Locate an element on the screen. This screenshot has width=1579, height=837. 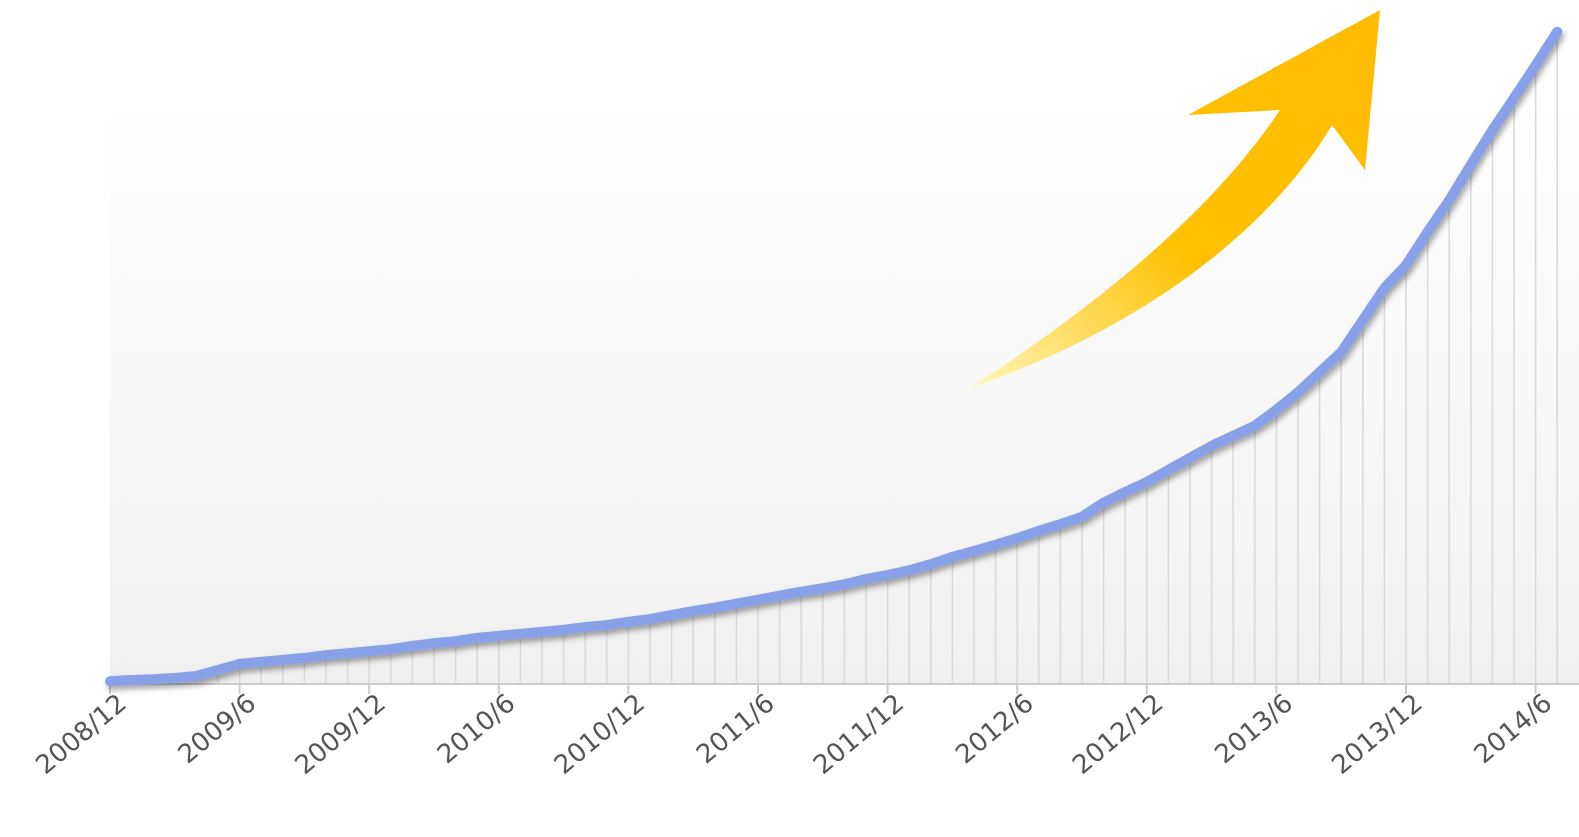
x-tick-label: 2013/12 is located at coordinates (1377, 734).